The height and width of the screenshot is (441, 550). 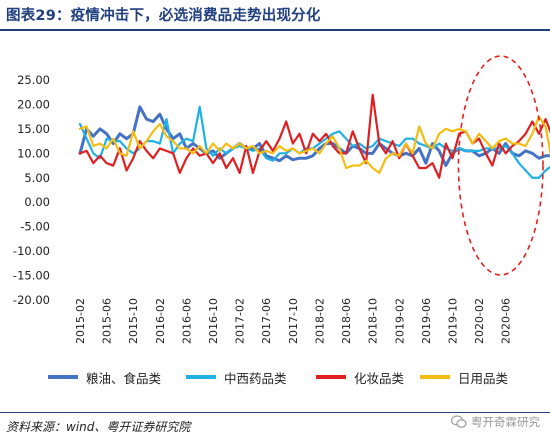 What do you see at coordinates (31, 300) in the screenshot?
I see `y-tick-label: -20.00` at bounding box center [31, 300].